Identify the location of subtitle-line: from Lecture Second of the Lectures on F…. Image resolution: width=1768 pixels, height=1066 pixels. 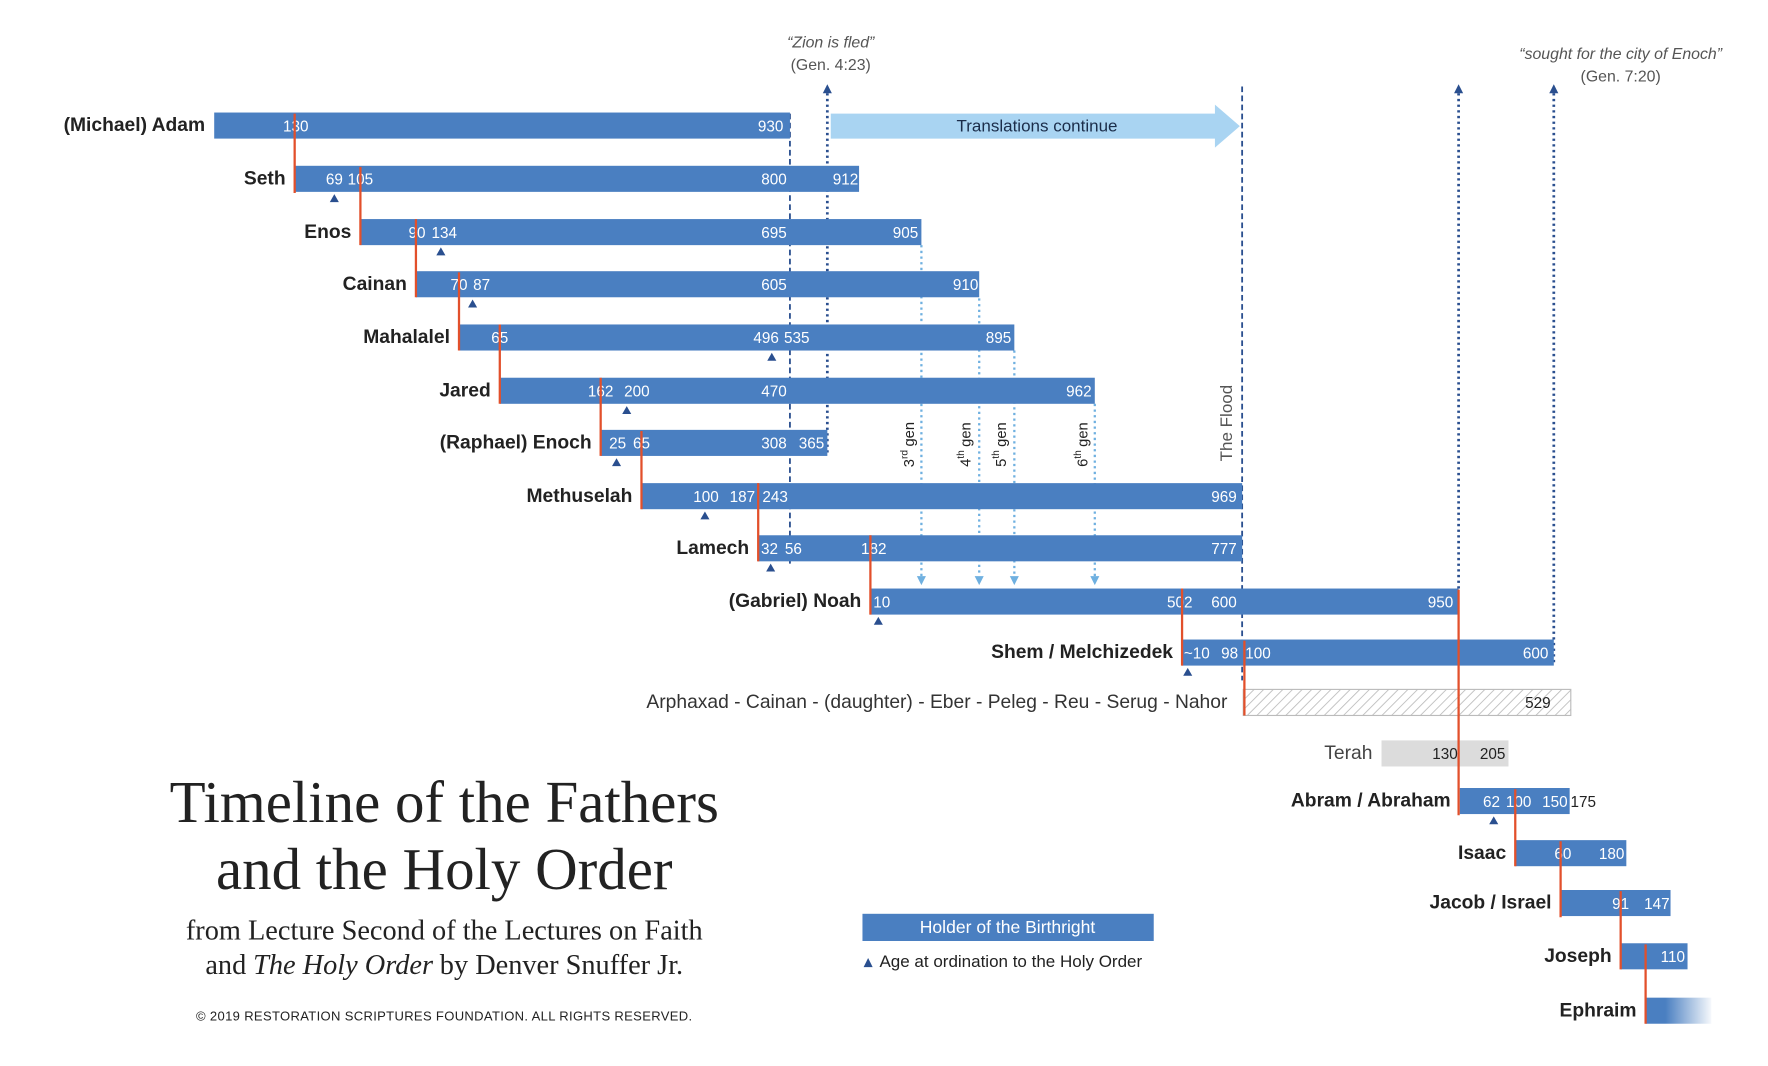
(444, 931).